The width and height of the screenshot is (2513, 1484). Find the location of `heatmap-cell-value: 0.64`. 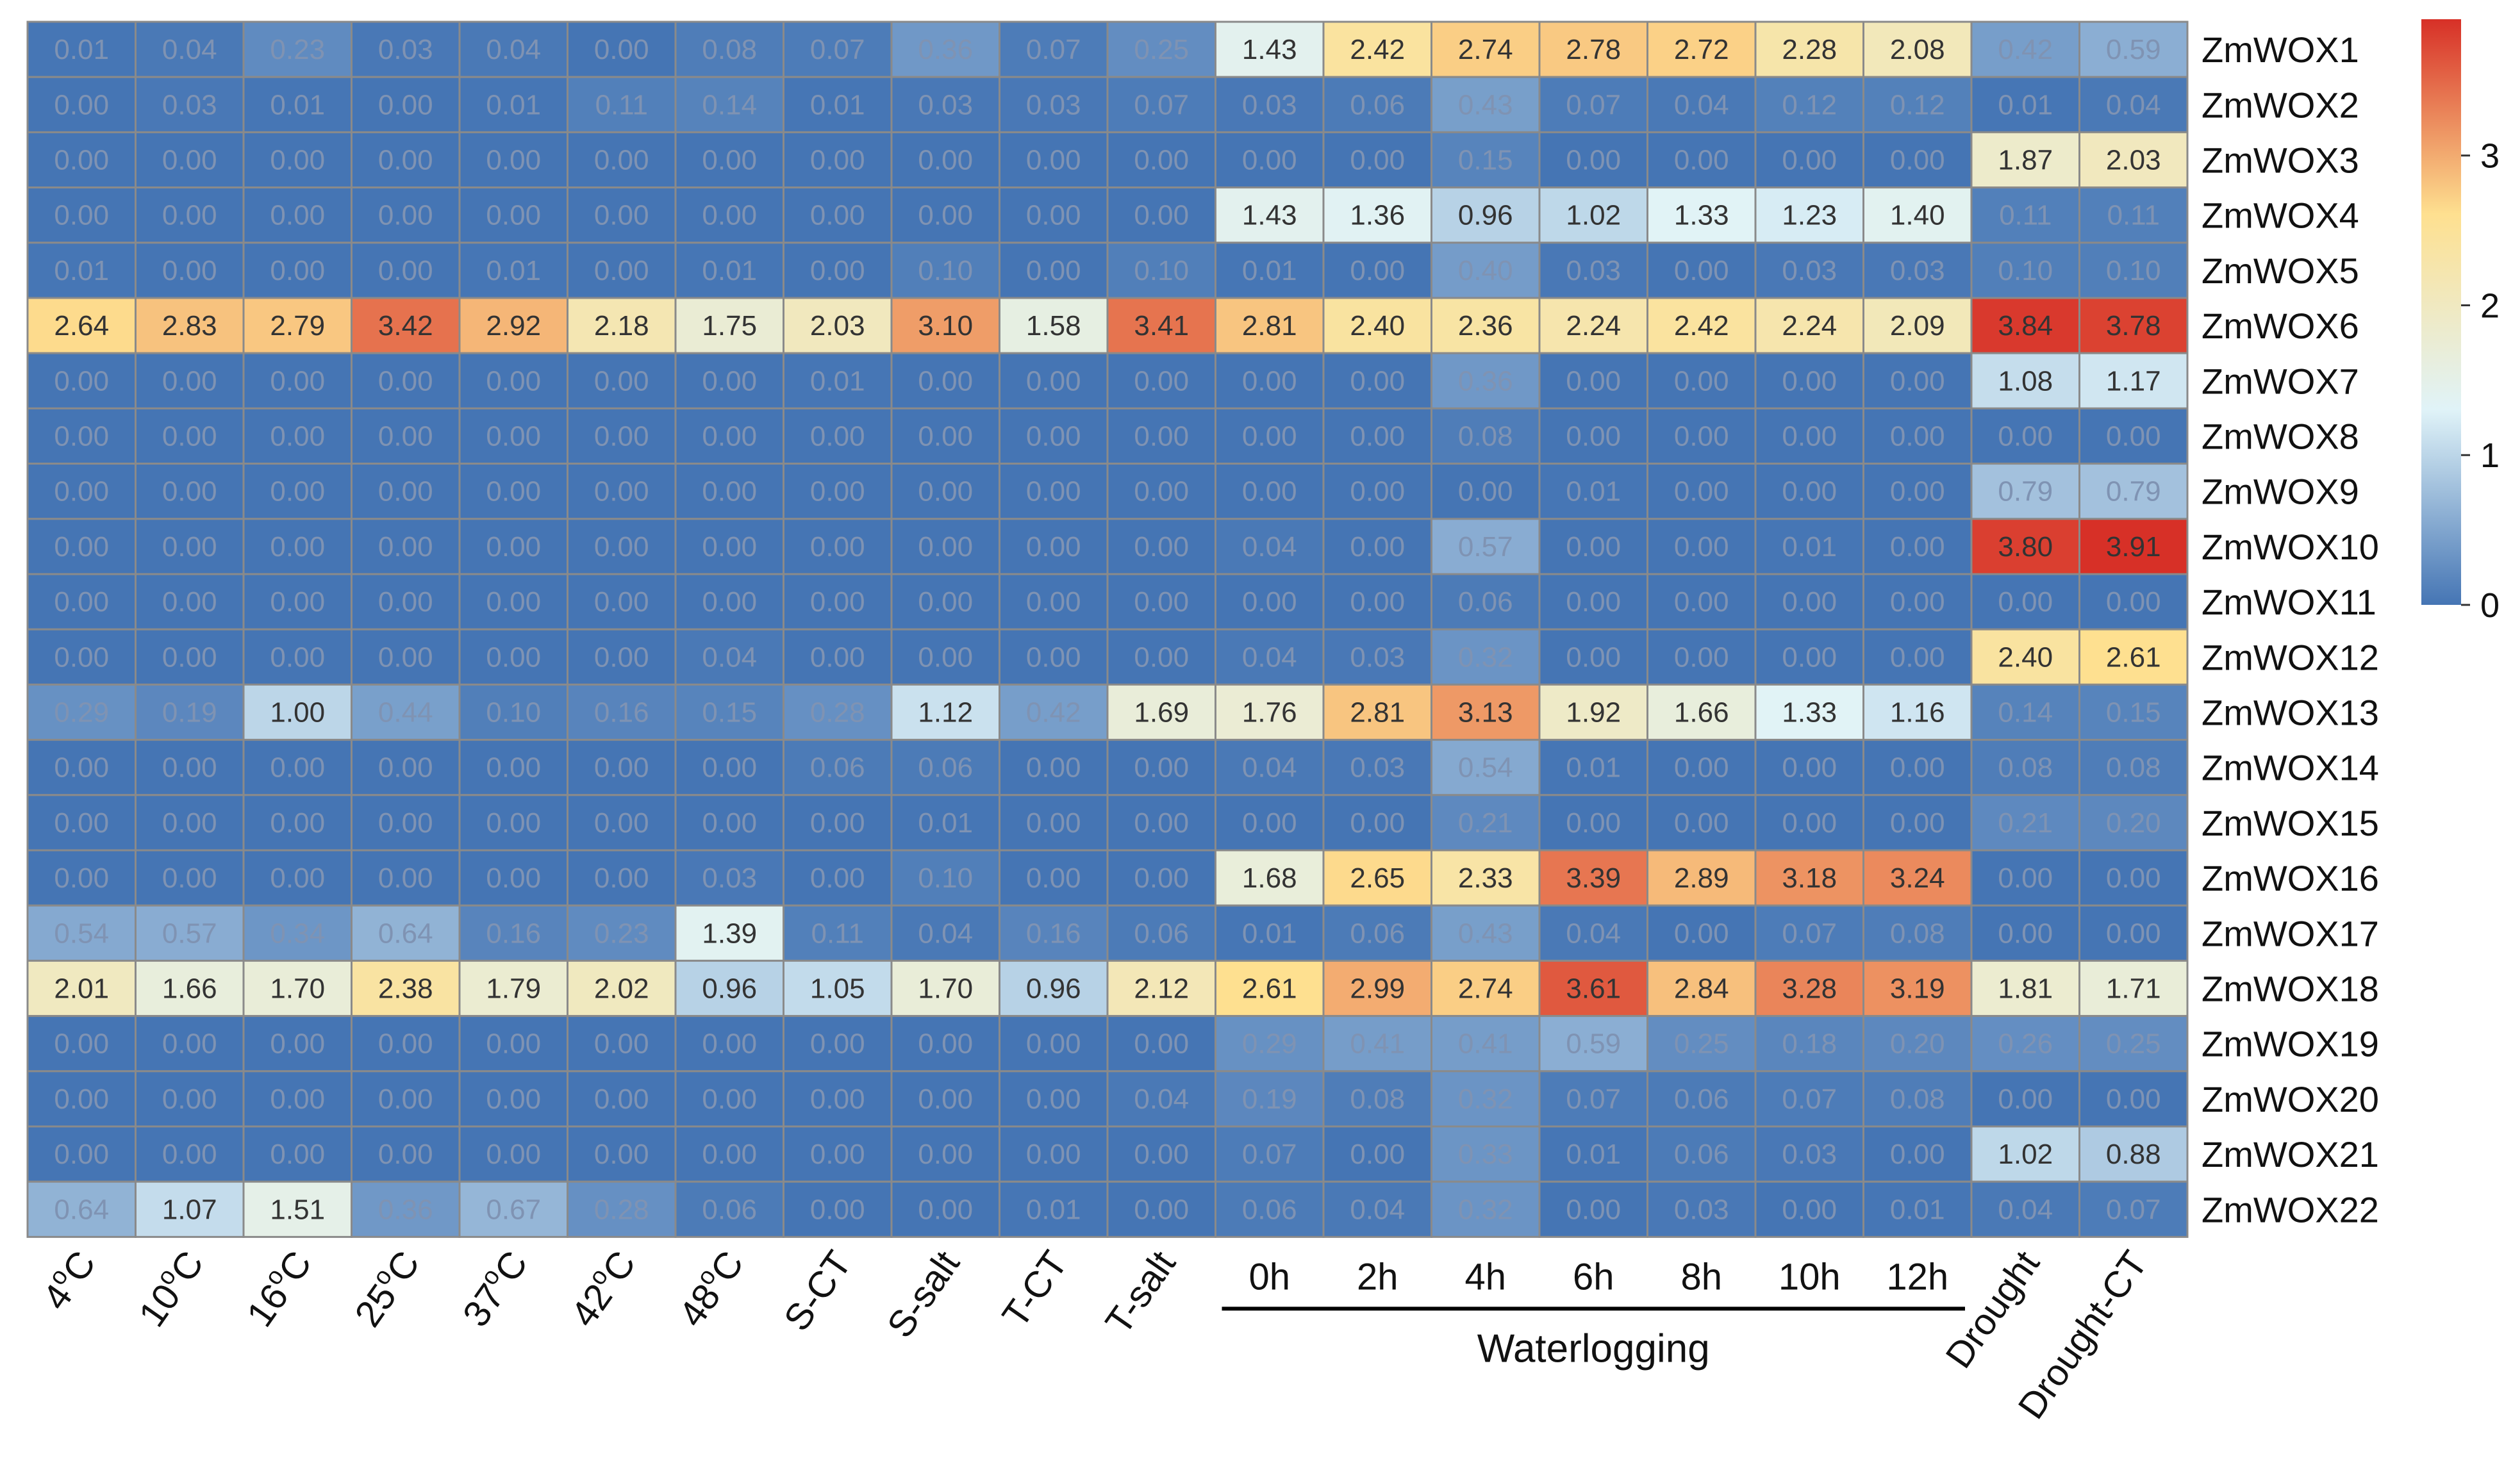

heatmap-cell-value: 0.64 is located at coordinates (81, 1209).